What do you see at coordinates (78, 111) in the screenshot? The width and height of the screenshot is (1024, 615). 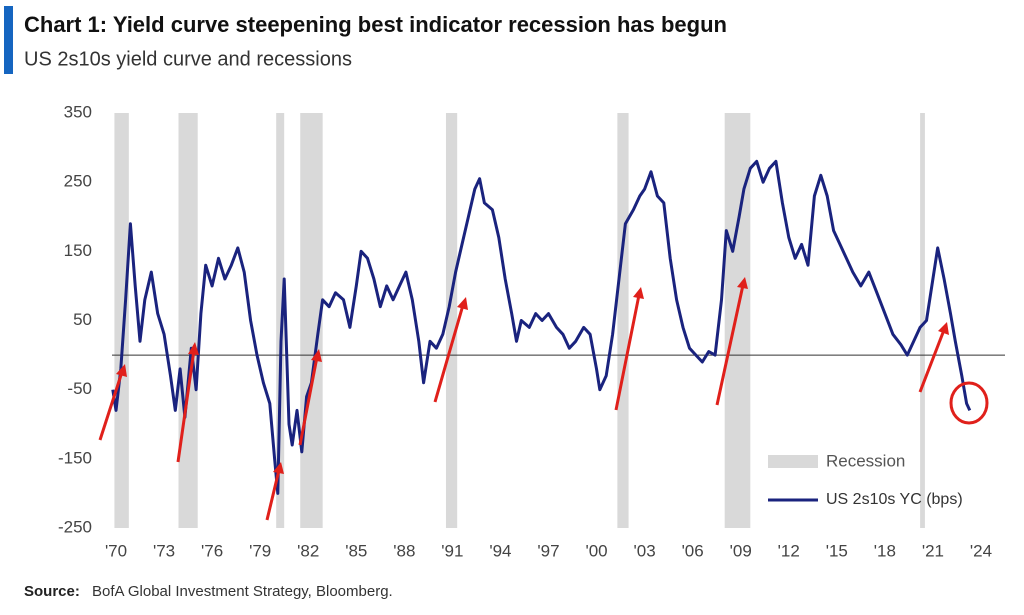 I see `y-tick-label: 350` at bounding box center [78, 111].